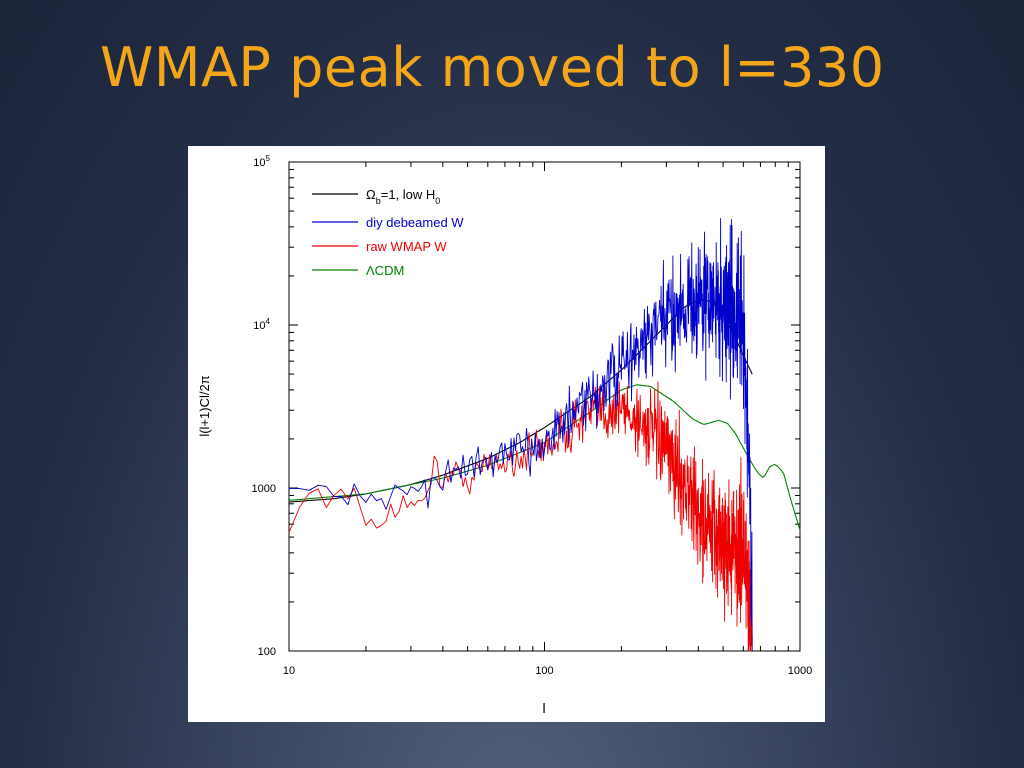  I want to click on x-tick-label: 10, so click(289, 671).